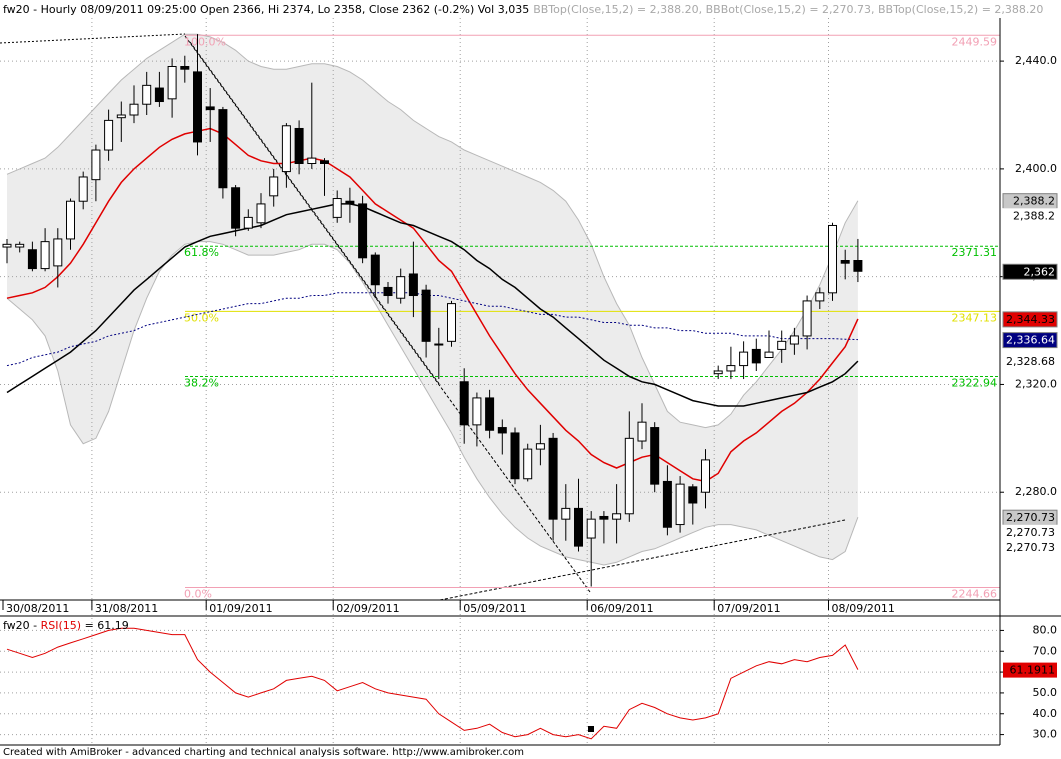 This screenshot has height=759, width=1061. What do you see at coordinates (1040, 271) in the screenshot?
I see `price-box-label: 2,362` at bounding box center [1040, 271].